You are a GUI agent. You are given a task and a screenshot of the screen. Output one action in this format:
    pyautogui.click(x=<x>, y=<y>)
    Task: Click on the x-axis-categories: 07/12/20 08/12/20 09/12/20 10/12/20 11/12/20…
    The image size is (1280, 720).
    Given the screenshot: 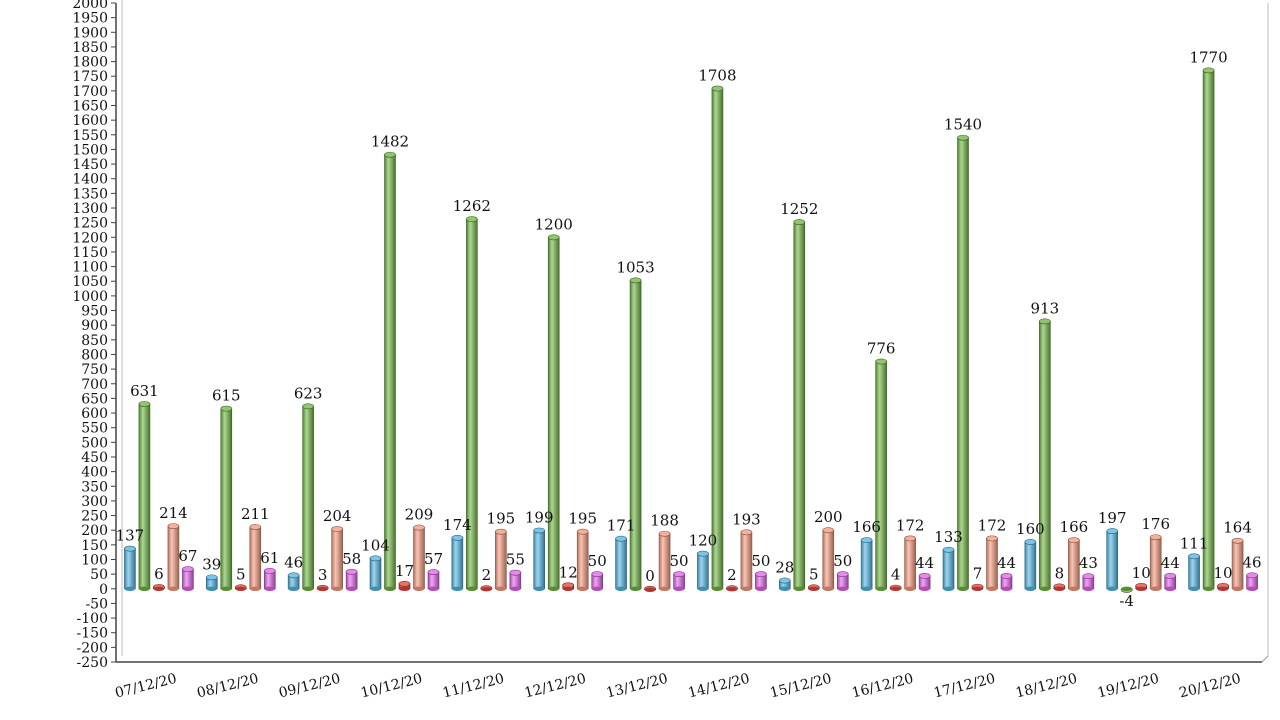 What is the action you would take?
    pyautogui.click(x=678, y=686)
    